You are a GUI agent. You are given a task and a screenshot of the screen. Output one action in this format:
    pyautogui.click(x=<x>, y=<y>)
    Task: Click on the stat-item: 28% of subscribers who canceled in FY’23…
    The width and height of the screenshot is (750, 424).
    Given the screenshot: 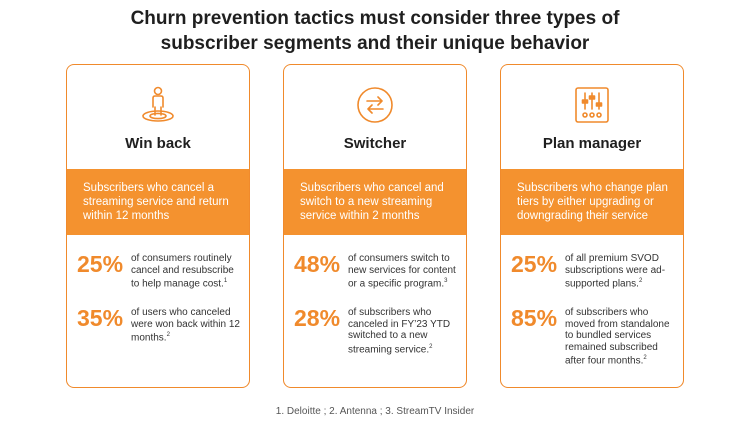 What is the action you would take?
    pyautogui.click(x=375, y=330)
    